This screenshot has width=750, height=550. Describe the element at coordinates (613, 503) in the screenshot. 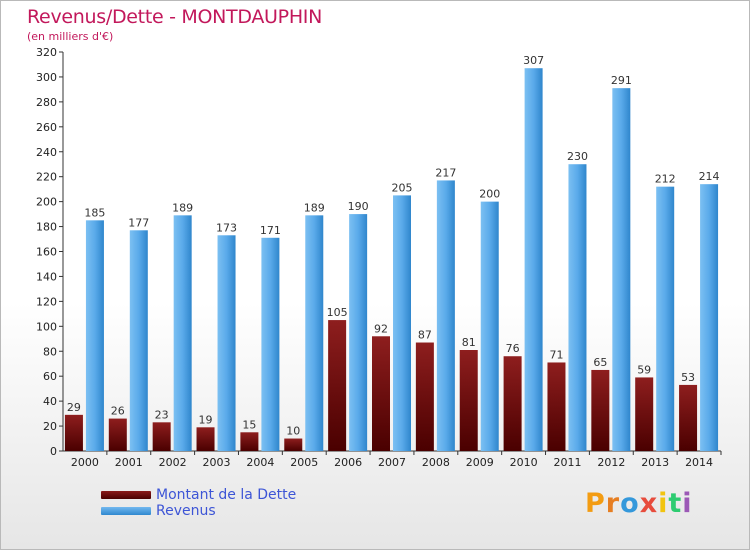

I see `logo-letter: r` at that location.